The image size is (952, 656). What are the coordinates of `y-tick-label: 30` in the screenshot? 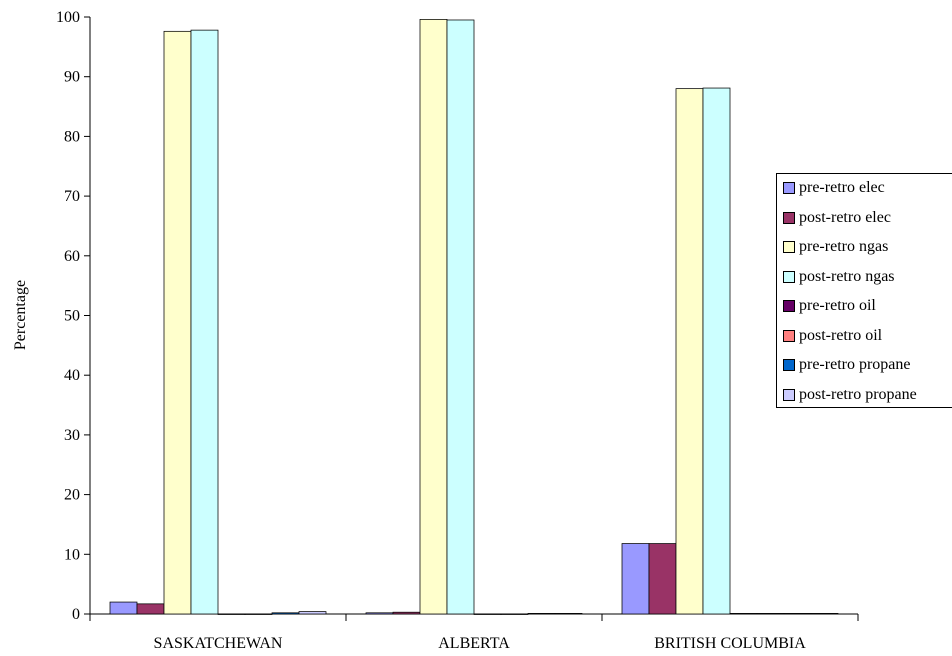 It's located at (72, 435).